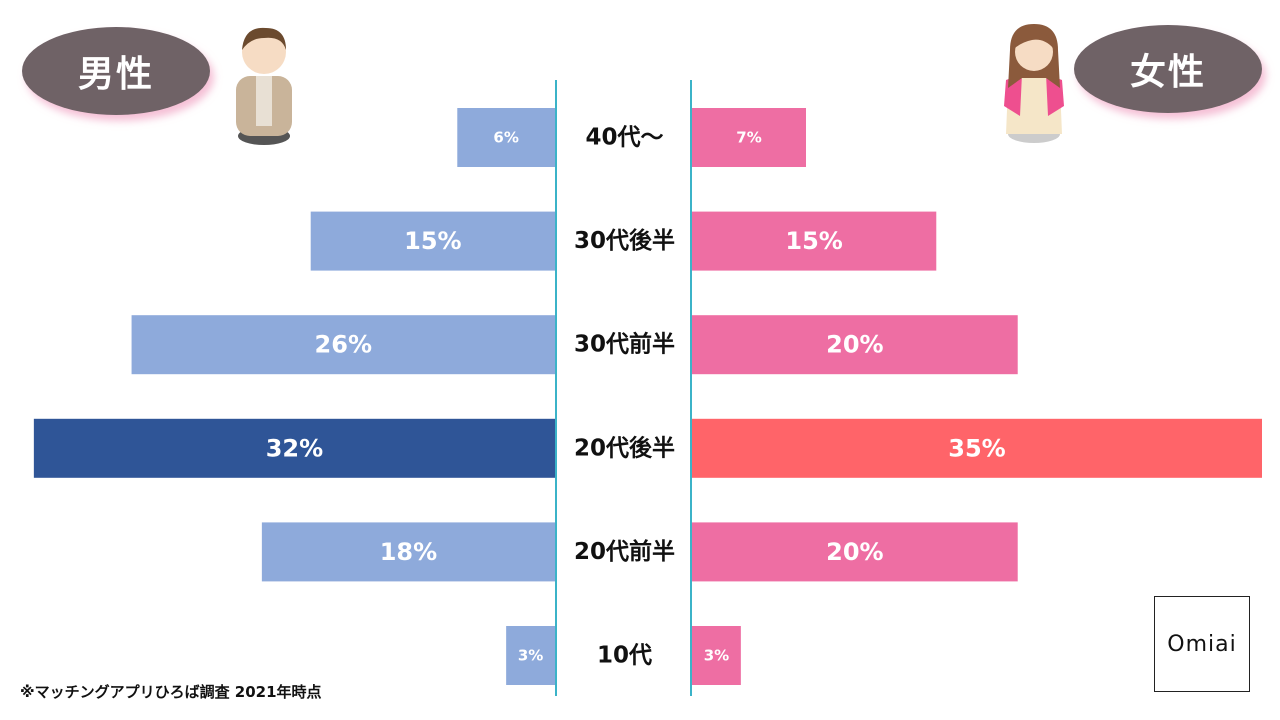 This screenshot has width=1280, height=720. What do you see at coordinates (624, 447) in the screenshot?
I see `category-label: 20代後半` at bounding box center [624, 447].